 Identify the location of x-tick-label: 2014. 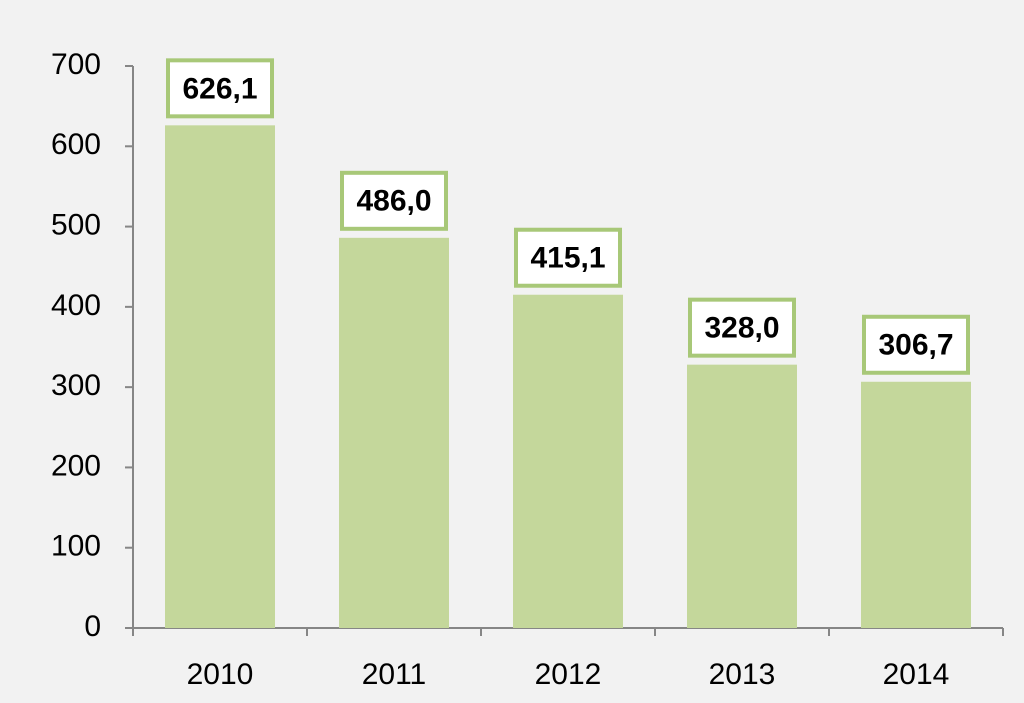
(916, 674).